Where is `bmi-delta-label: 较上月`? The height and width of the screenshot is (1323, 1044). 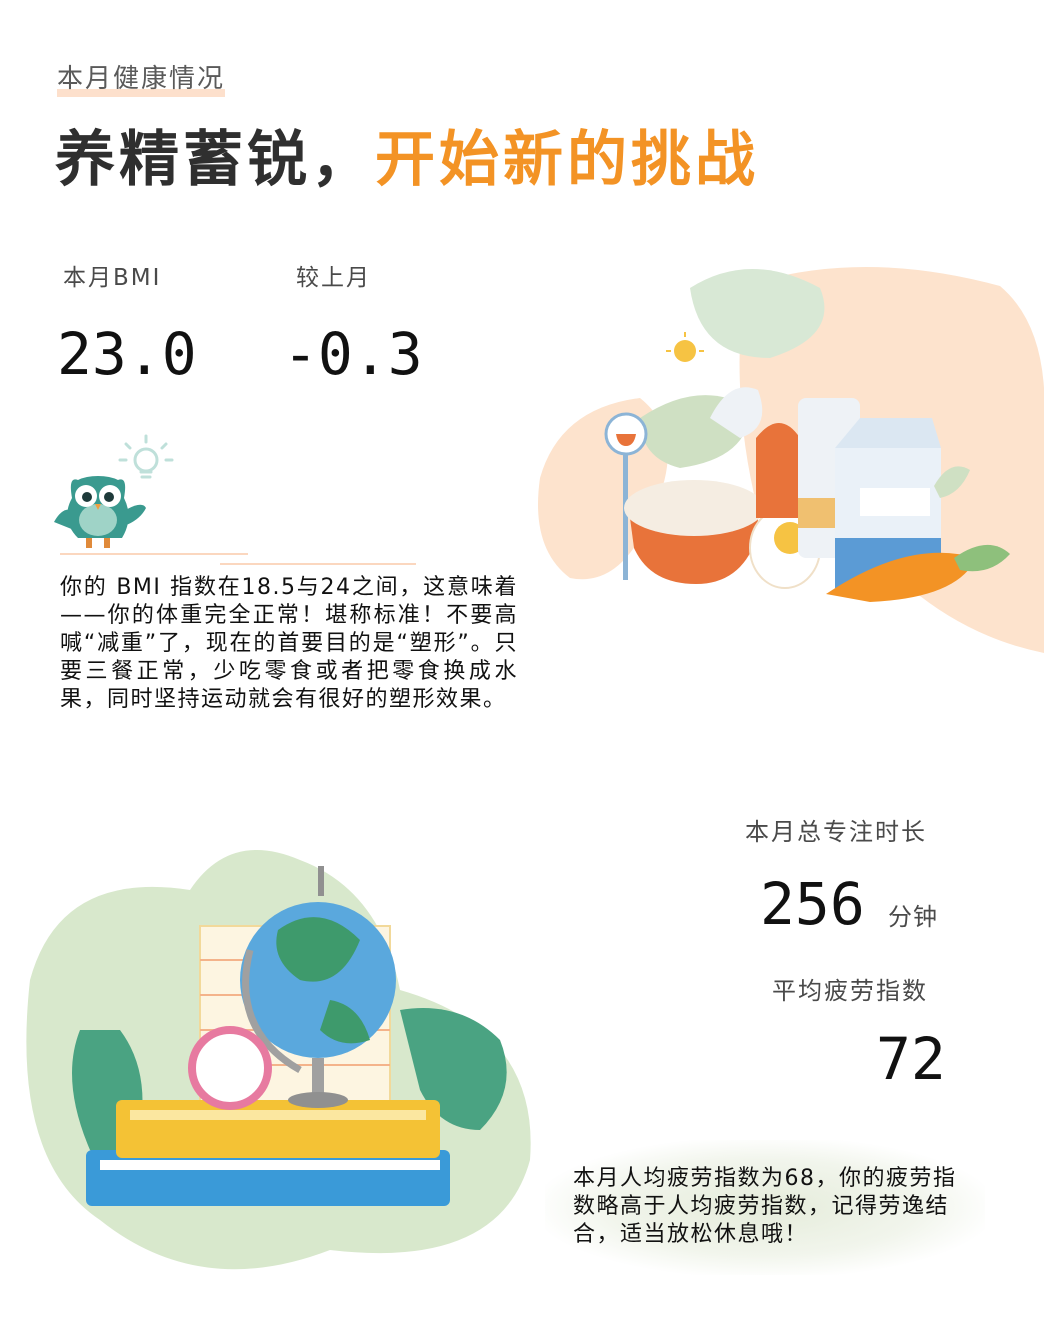 bmi-delta-label: 较上月 is located at coordinates (333, 278).